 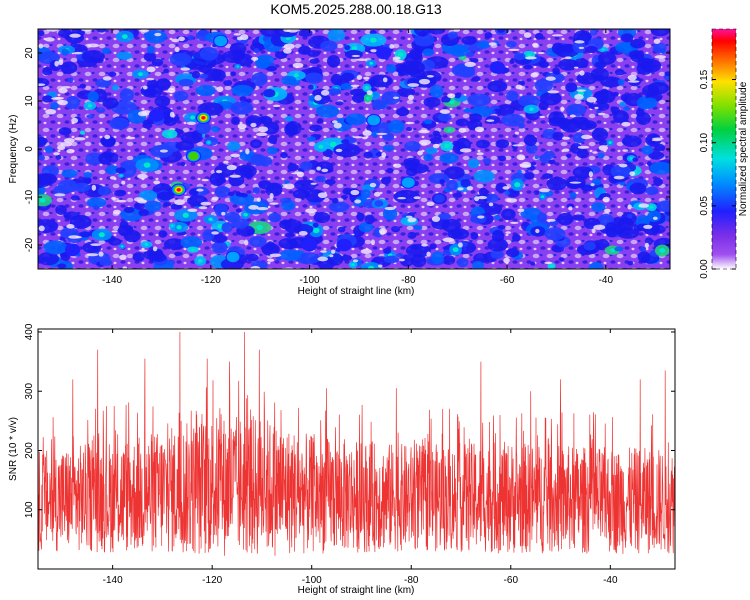 What do you see at coordinates (344, 245) in the screenshot?
I see `heatmap-hotspot` at bounding box center [344, 245].